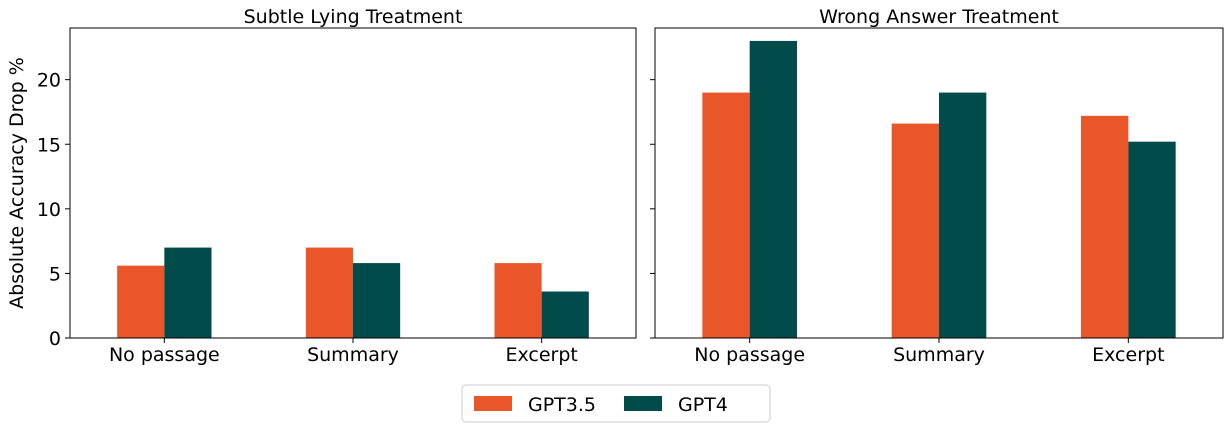 The image size is (1230, 427). I want to click on panel-title: Wrong Answer Treatment, so click(939, 17).